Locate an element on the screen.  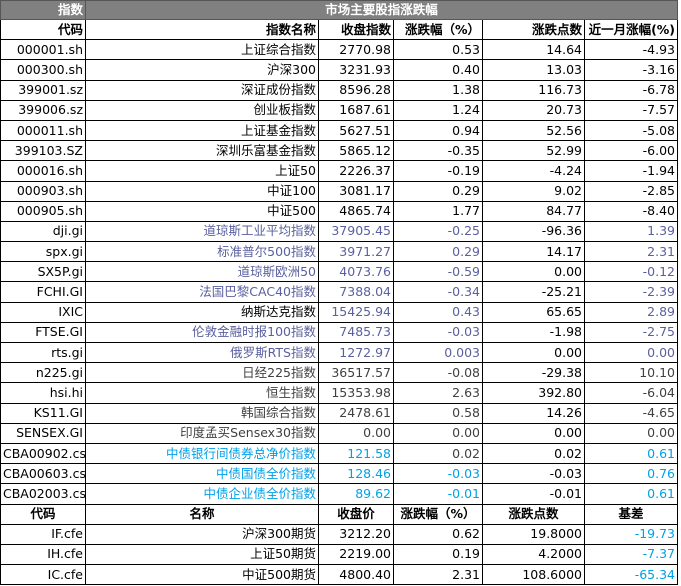
basis-cell: -19.73 is located at coordinates (631, 534).